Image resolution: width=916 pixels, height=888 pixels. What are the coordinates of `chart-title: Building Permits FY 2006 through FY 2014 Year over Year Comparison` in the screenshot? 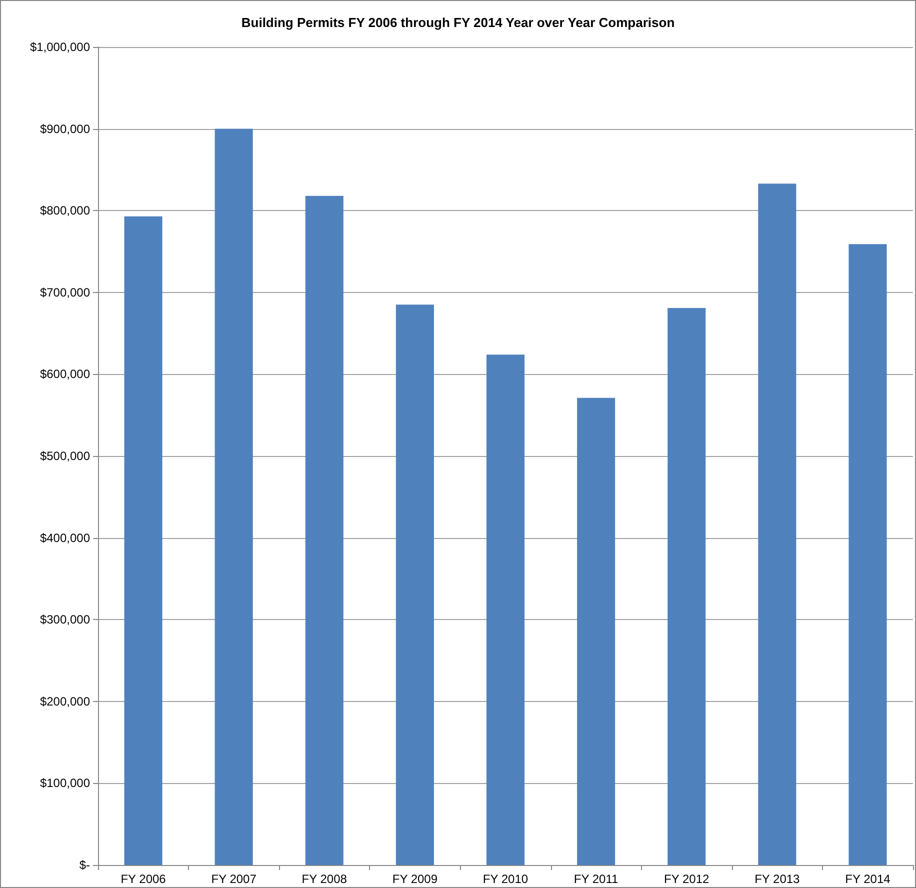 It's located at (458, 22).